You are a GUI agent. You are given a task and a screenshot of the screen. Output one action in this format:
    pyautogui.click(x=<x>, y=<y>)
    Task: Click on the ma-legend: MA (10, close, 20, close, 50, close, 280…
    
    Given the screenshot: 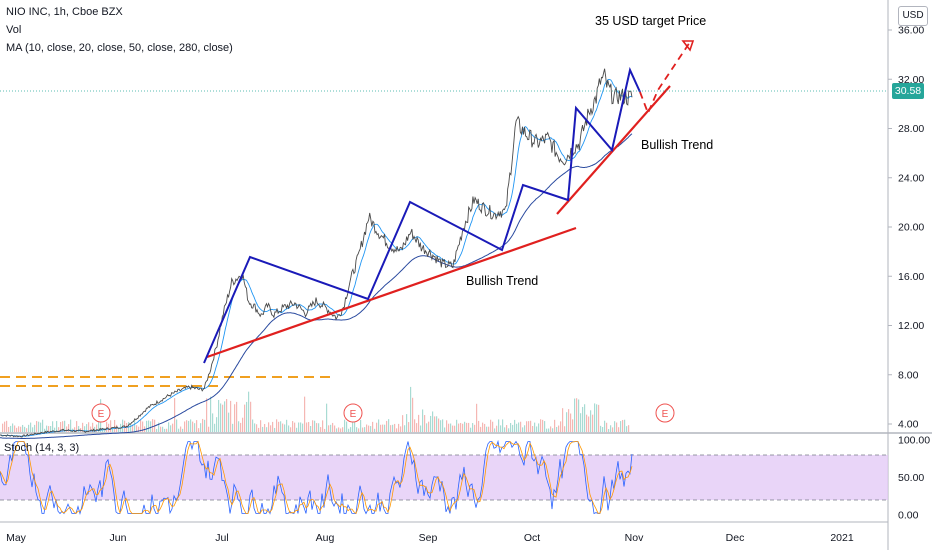 What is the action you would take?
    pyautogui.click(x=119, y=48)
    